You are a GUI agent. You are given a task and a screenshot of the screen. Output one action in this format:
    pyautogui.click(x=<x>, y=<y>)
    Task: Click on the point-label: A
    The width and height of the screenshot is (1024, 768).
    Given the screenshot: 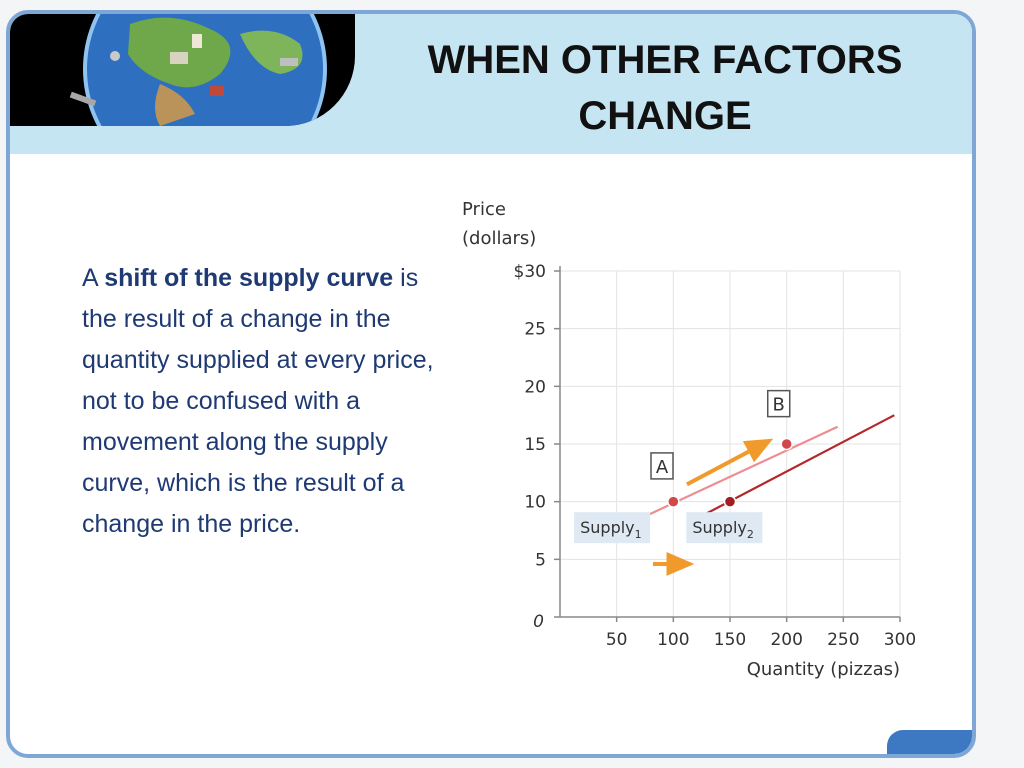 What is the action you would take?
    pyautogui.click(x=662, y=467)
    